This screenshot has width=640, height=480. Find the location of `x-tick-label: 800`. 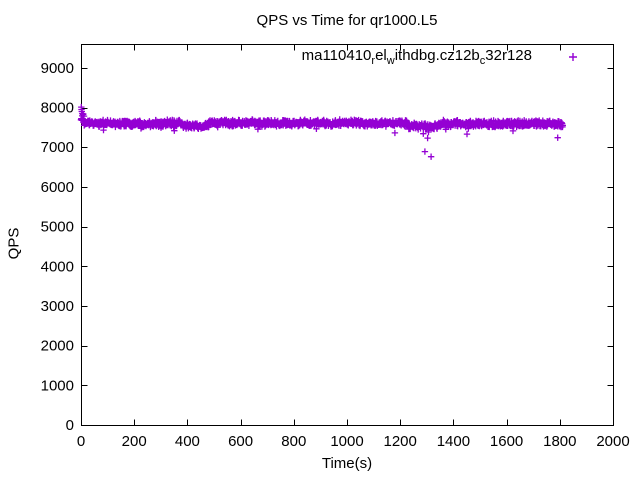

x-tick-label: 800 is located at coordinates (293, 441).